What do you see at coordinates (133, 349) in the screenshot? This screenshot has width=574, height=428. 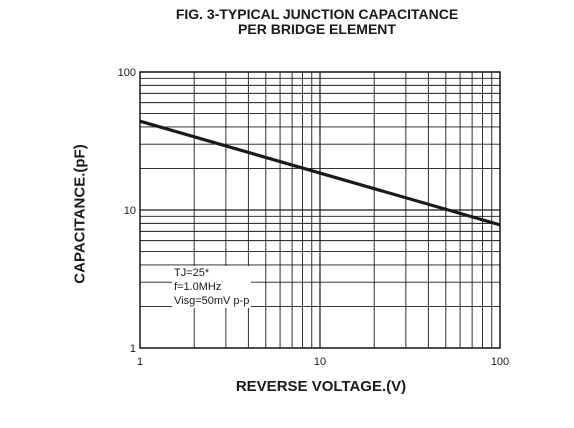 I see `y-tick-label: 1` at bounding box center [133, 349].